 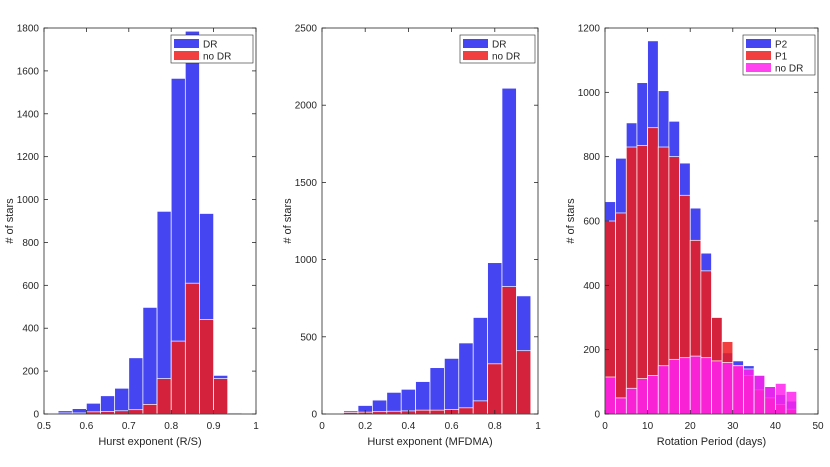 I want to click on x-tick-label: 20, so click(x=691, y=426).